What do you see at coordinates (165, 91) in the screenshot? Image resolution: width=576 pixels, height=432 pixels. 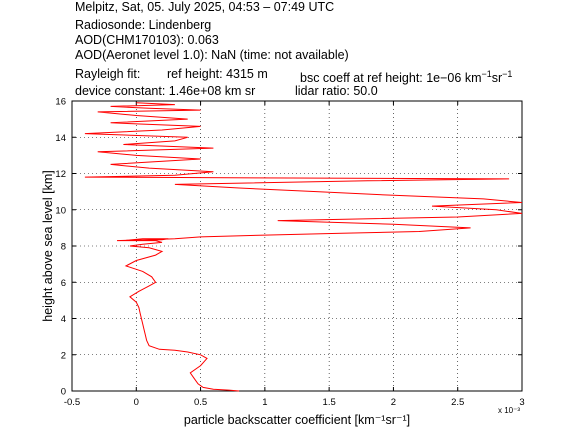 I see `header-device-constant: device constant: 1.46e+08 km sr` at bounding box center [165, 91].